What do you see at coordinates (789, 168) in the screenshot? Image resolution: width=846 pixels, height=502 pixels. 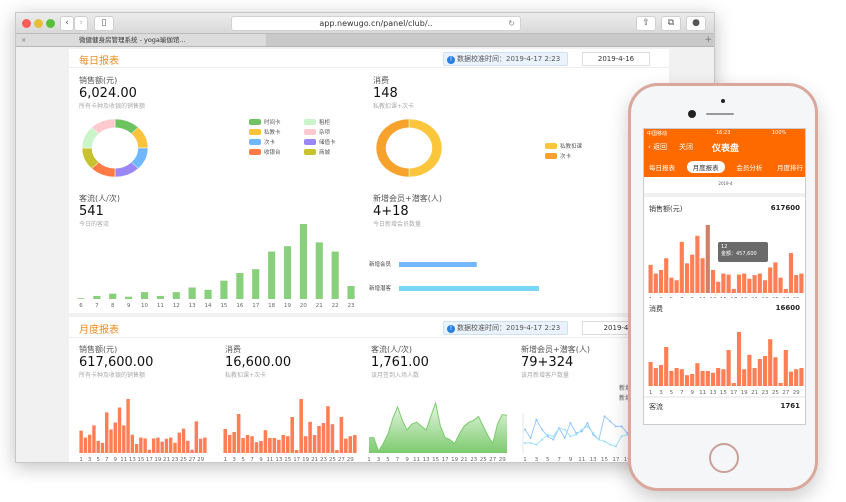 I see `phone-tab: 月度排行` at bounding box center [789, 168].